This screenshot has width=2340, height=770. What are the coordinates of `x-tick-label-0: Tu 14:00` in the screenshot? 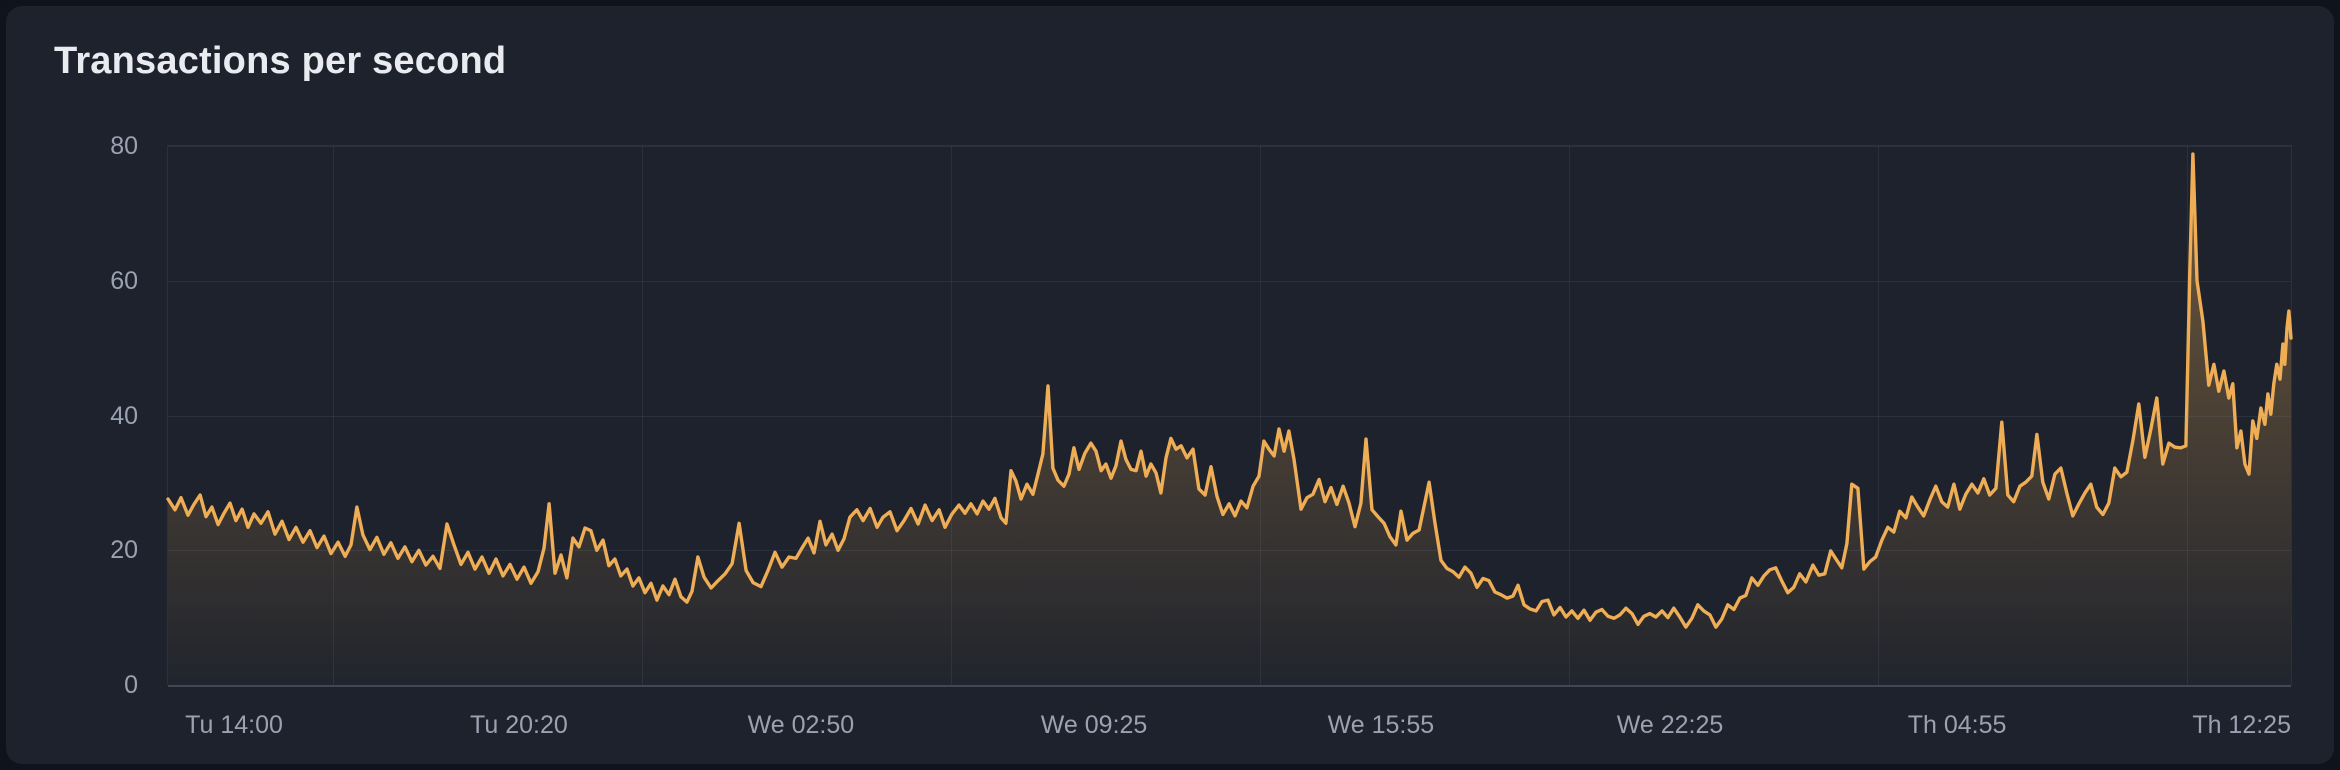 It's located at (234, 725).